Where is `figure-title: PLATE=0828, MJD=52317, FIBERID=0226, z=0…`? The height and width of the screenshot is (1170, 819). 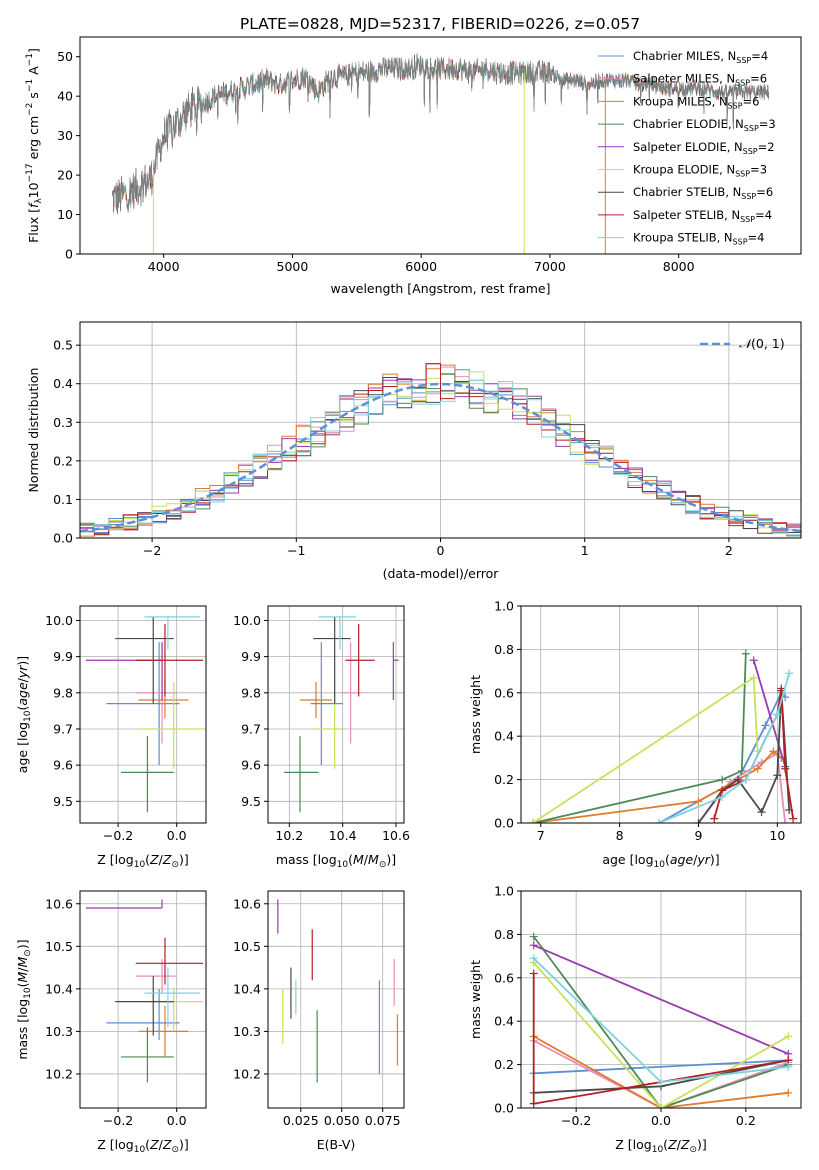 figure-title: PLATE=0828, MJD=52317, FIBERID=0226, z=0… is located at coordinates (440, 24).